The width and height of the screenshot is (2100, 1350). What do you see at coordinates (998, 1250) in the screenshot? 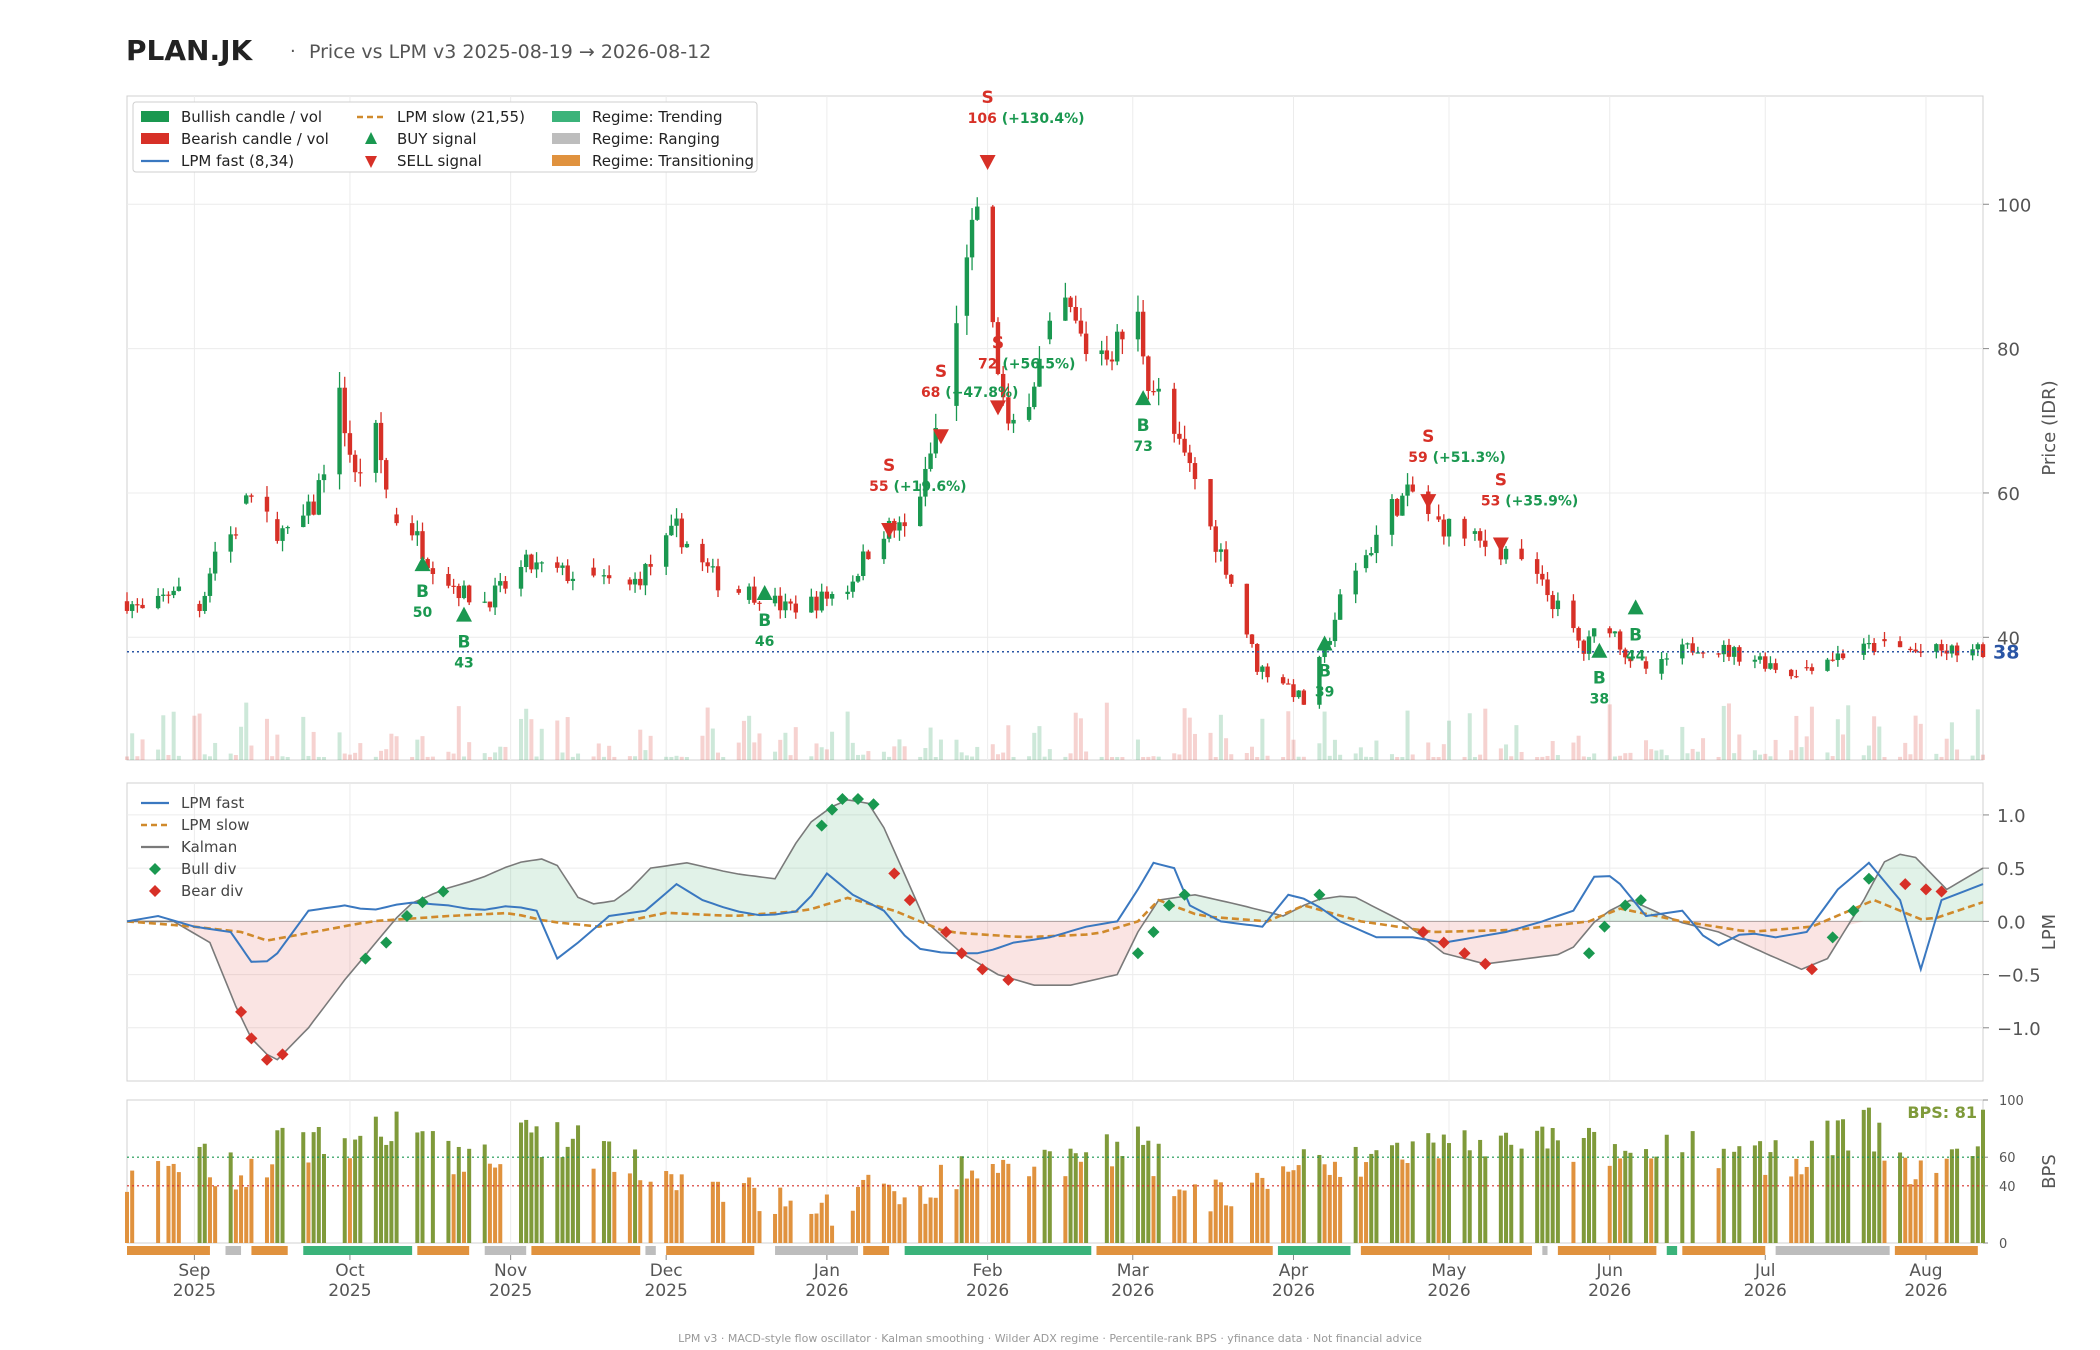
I see `regime-band-trending` at bounding box center [998, 1250].